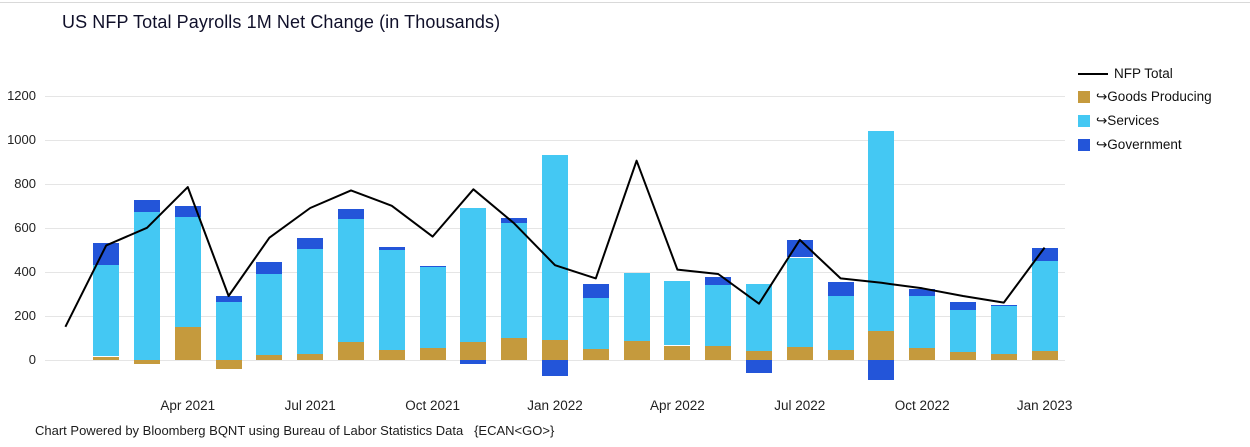 The width and height of the screenshot is (1250, 447). I want to click on bar-segment-government-dec-2021, so click(514, 220).